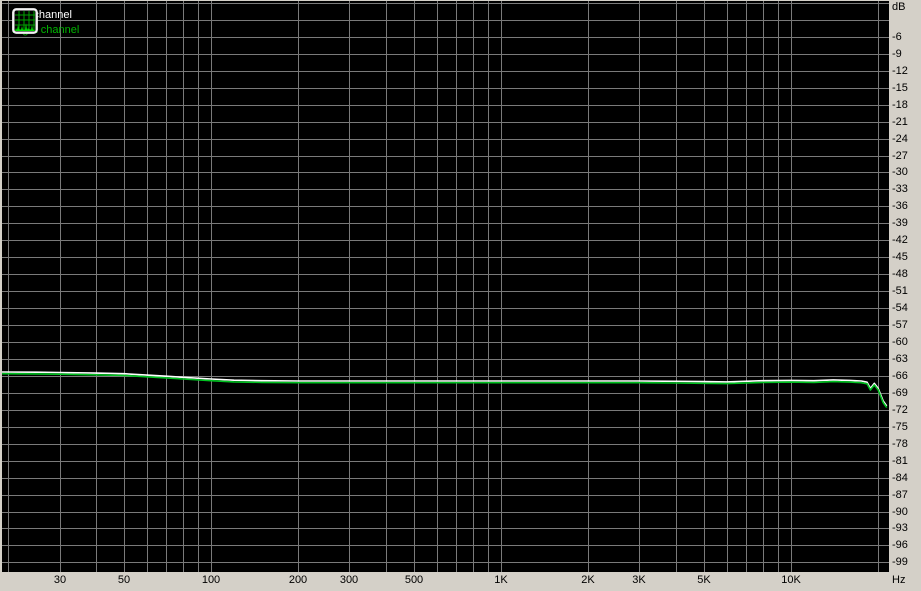  I want to click on freq-tick-label: 30, so click(60, 580).